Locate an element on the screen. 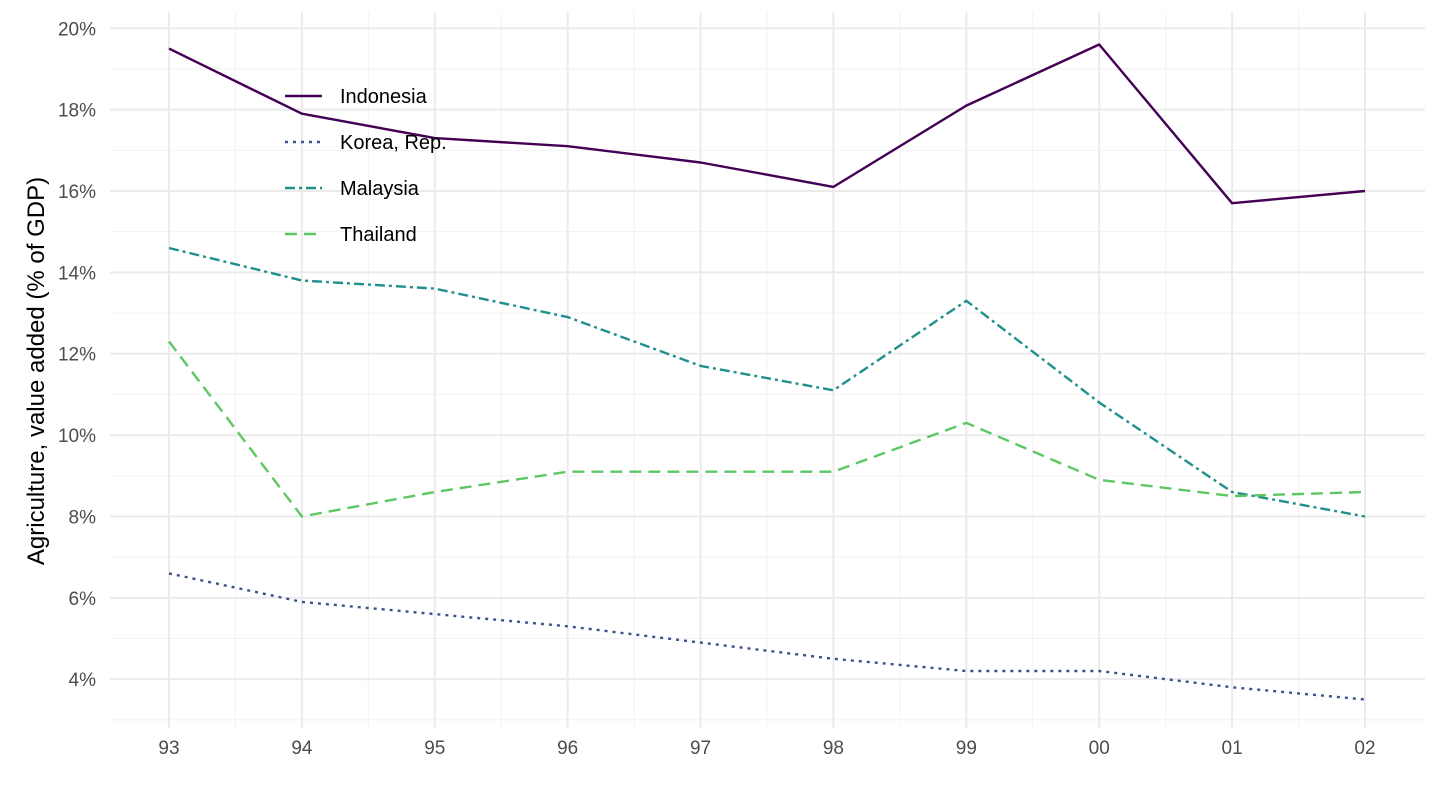  legend-item: Indonesia is located at coordinates (356, 97).